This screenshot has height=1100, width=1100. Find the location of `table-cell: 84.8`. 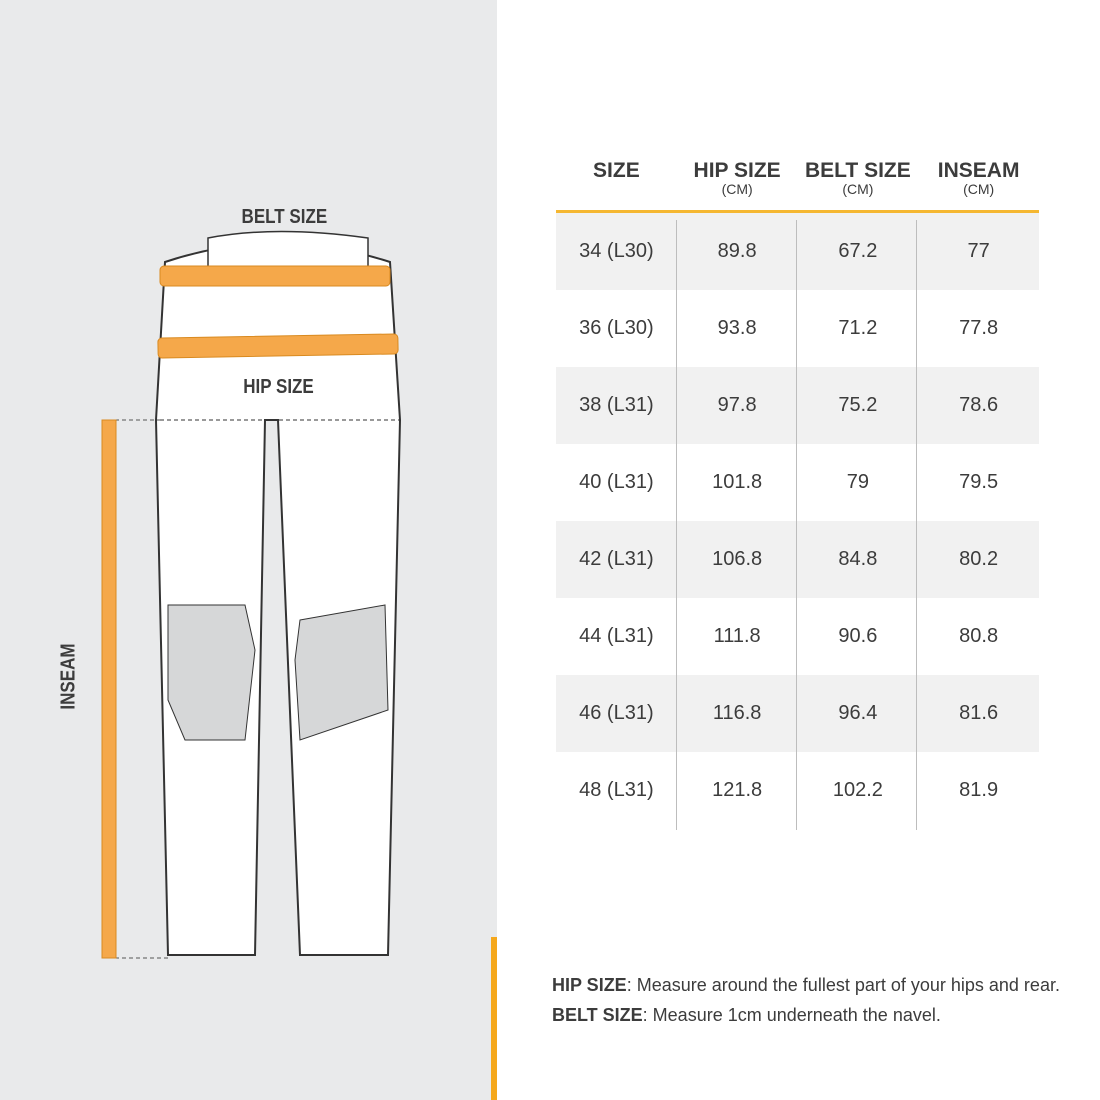

table-cell: 84.8 is located at coordinates (858, 559).